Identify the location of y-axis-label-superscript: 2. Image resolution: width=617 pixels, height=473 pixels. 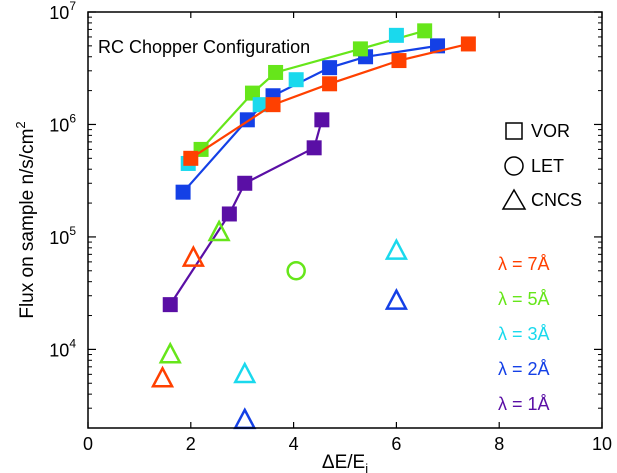
(20, 124).